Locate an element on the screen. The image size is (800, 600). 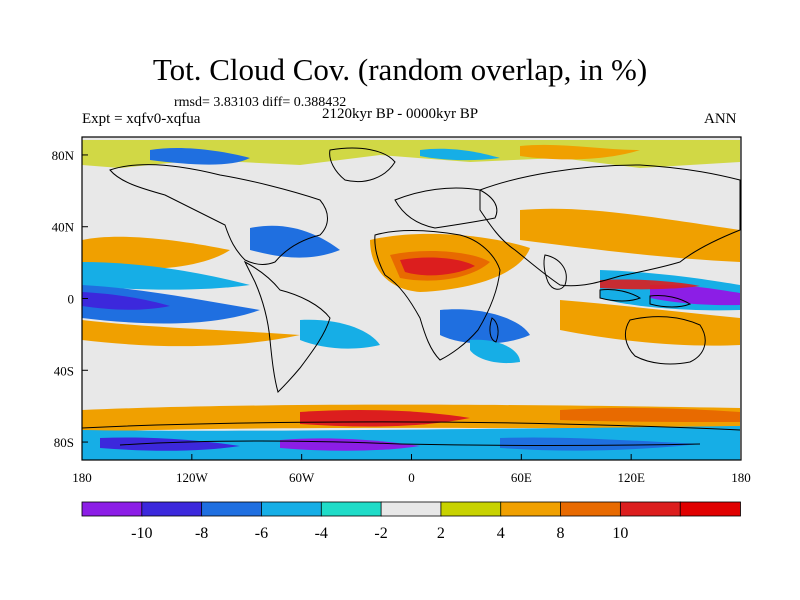
season-label: ANN is located at coordinates (720, 119).